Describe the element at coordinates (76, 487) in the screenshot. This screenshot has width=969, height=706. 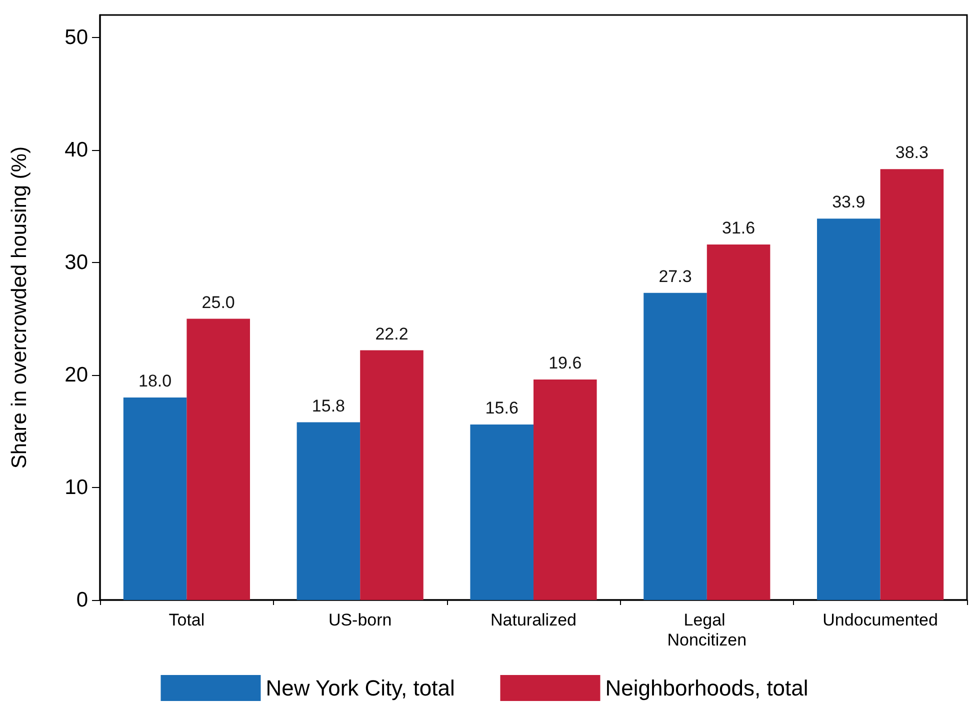
I see `y-tick-label: 10` at that location.